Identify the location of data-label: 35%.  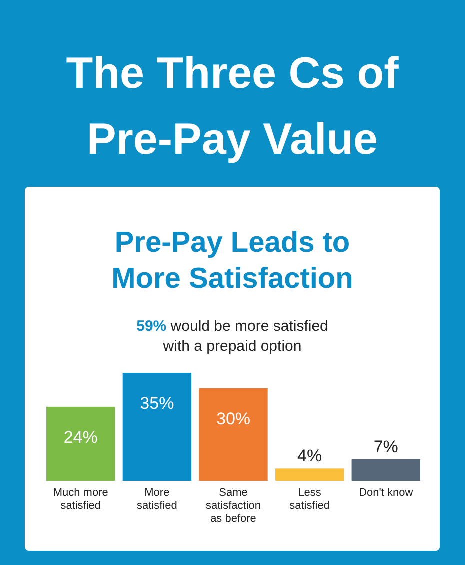
(157, 403).